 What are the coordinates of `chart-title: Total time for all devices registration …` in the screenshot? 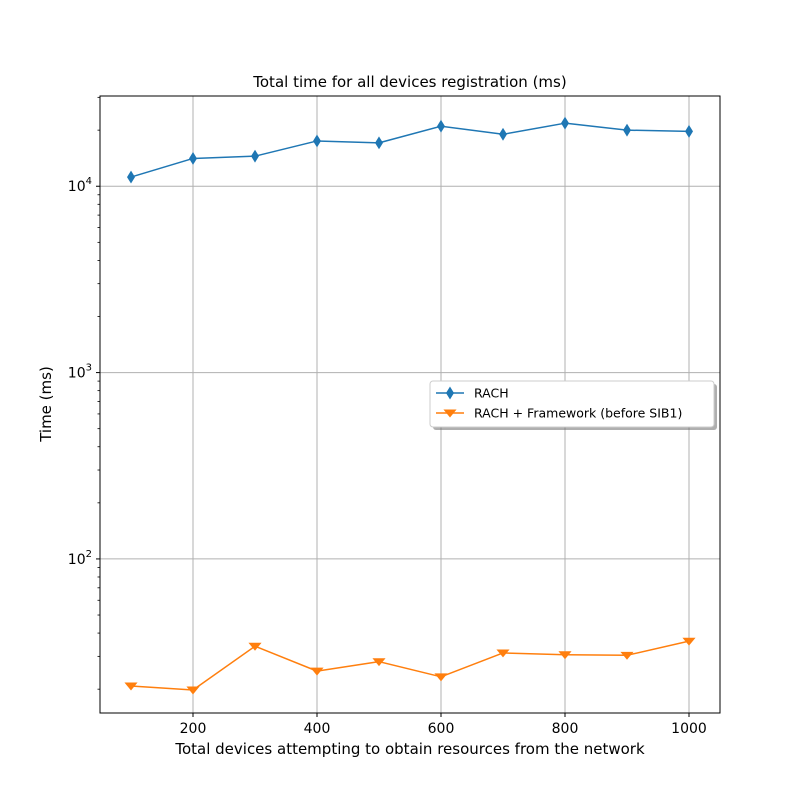 It's located at (409, 82).